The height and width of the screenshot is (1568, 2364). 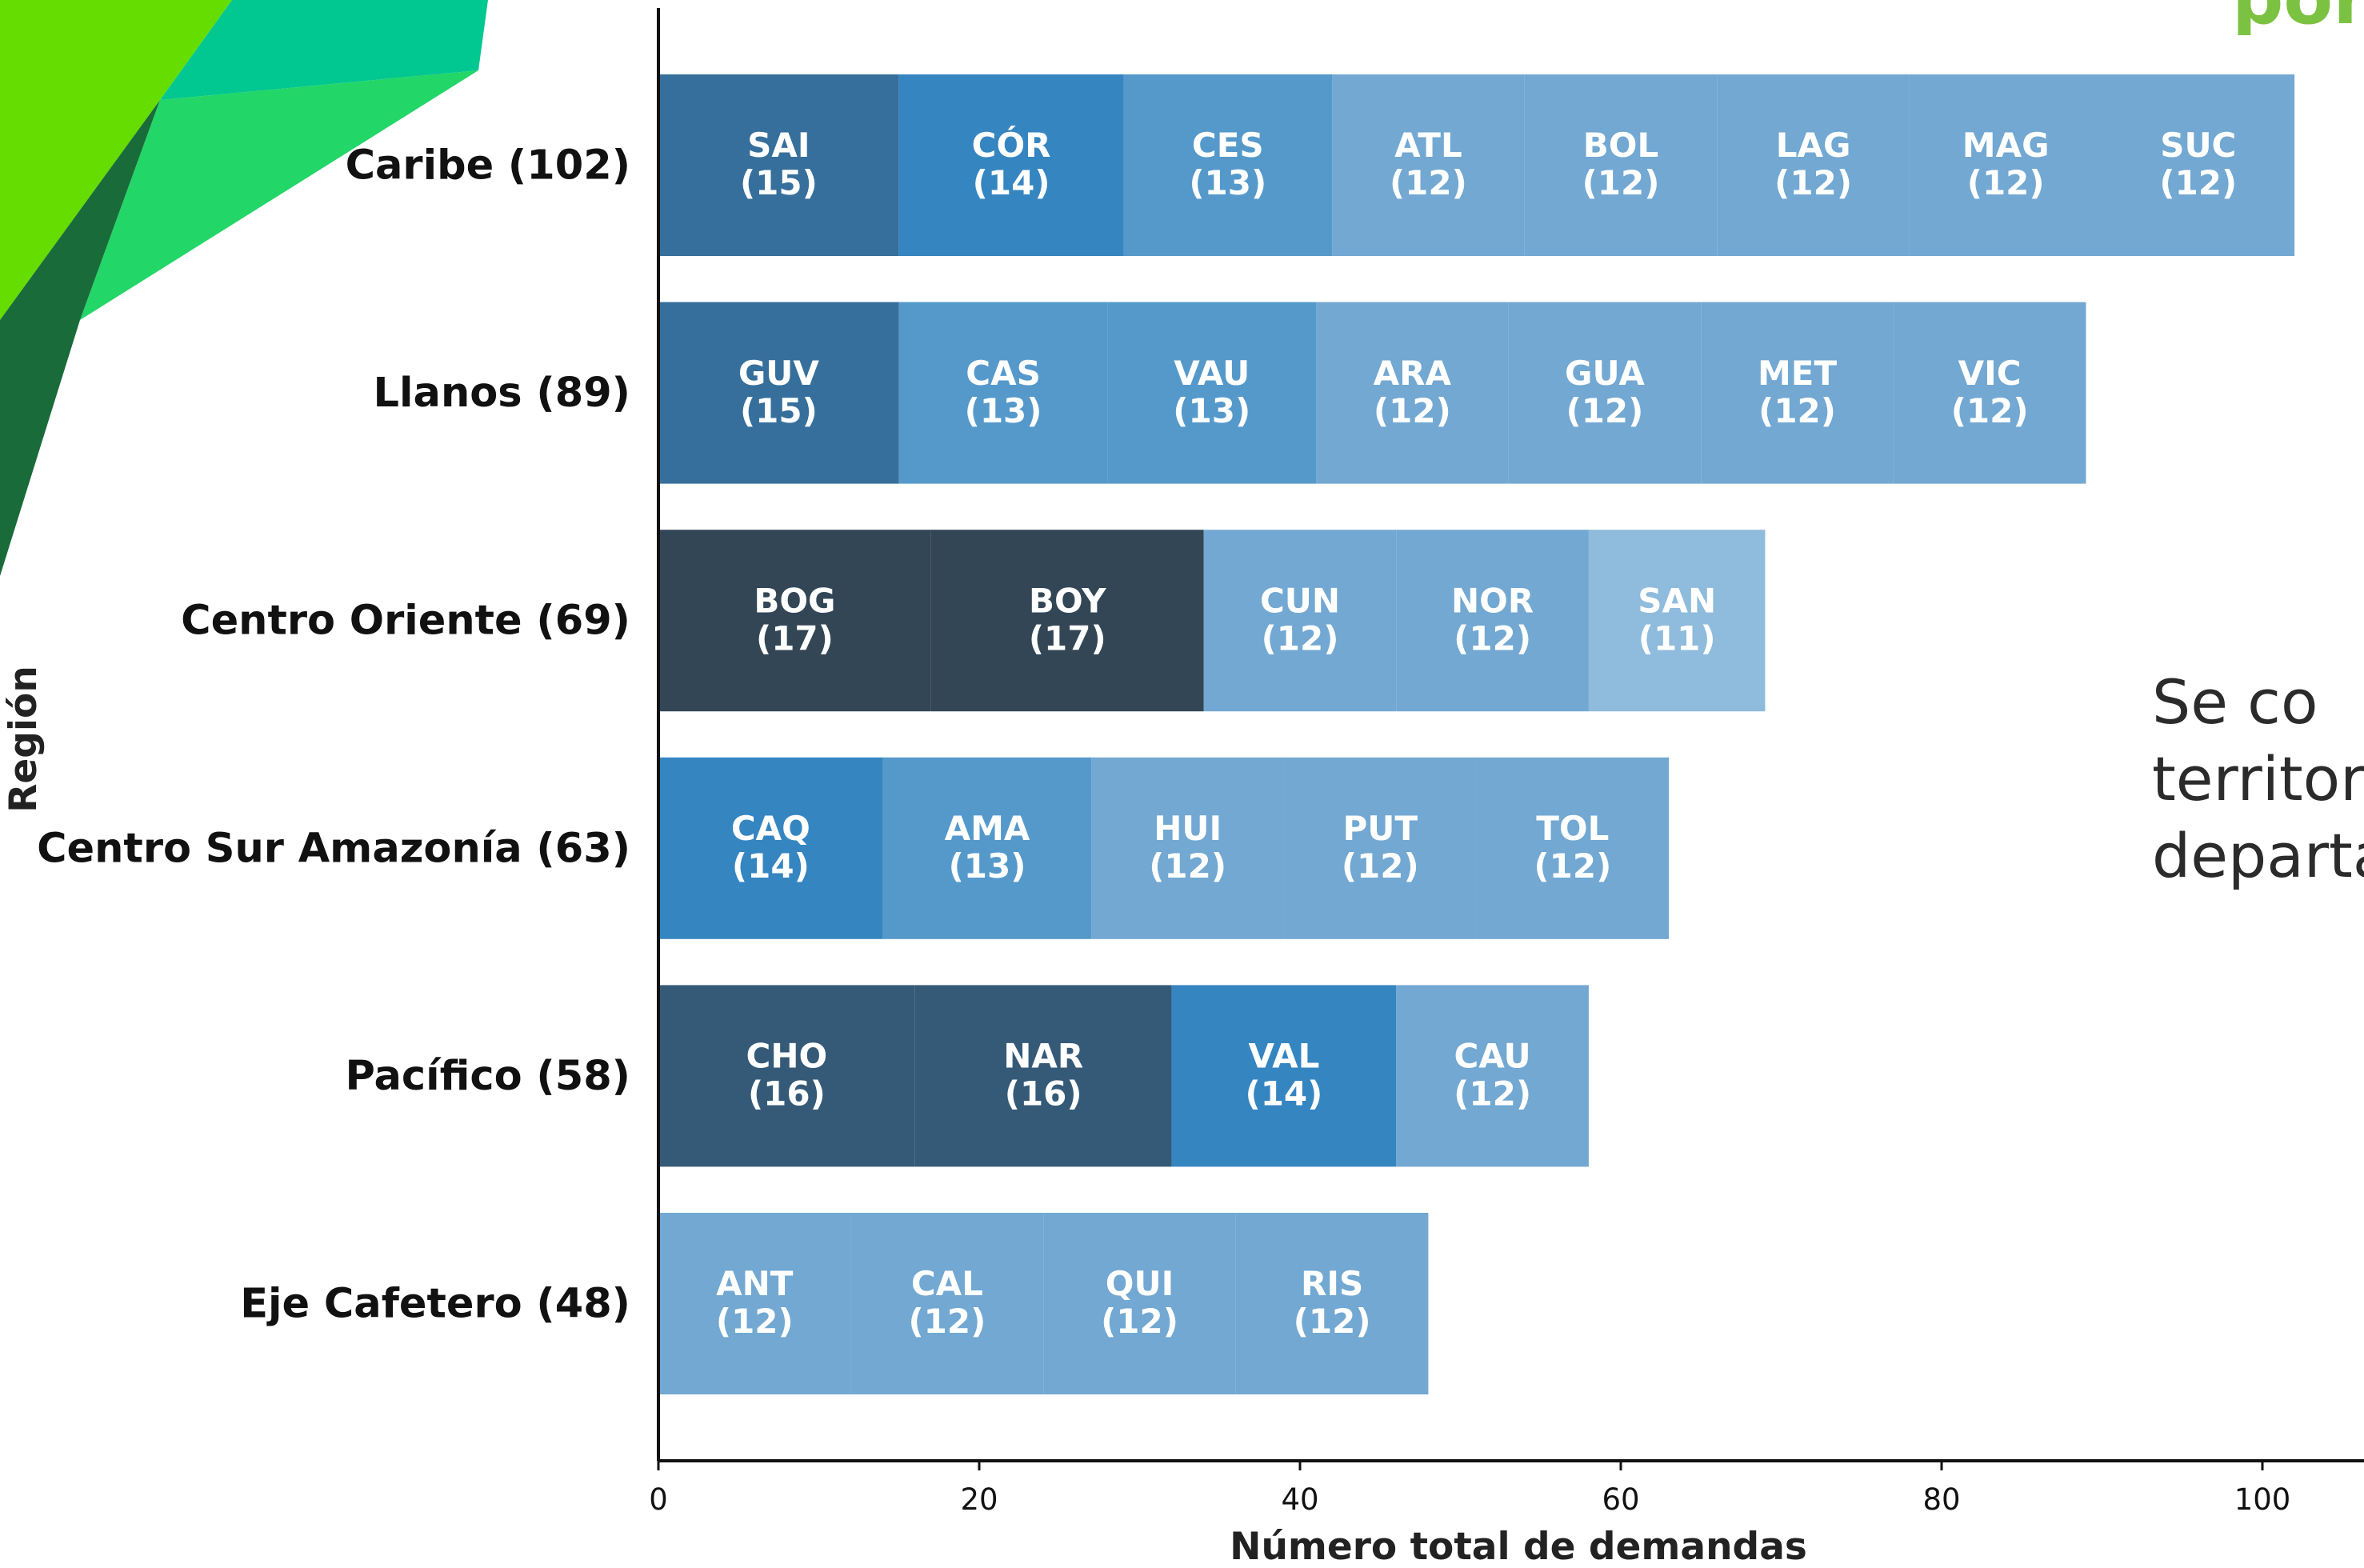 I want to click on bar-segment-san, so click(x=1677, y=621).